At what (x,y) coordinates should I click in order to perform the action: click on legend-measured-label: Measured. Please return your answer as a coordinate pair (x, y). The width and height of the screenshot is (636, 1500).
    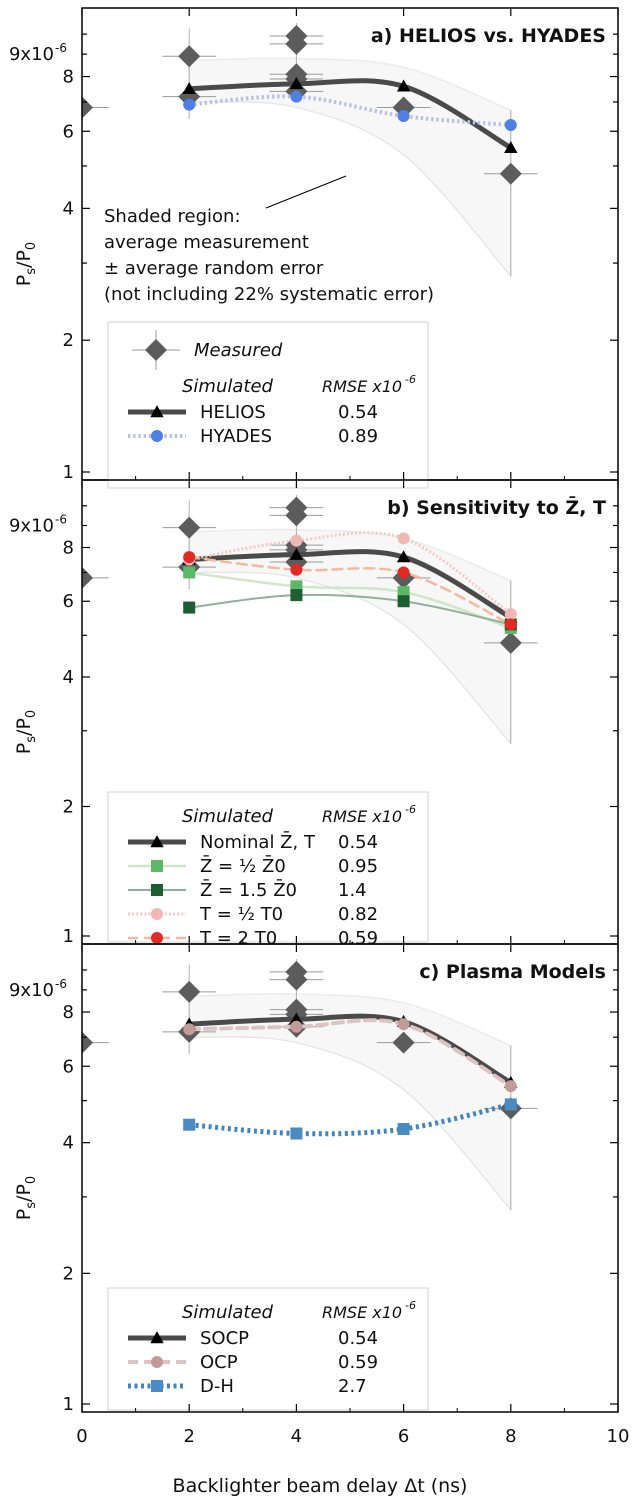
    Looking at the image, I should click on (238, 350).